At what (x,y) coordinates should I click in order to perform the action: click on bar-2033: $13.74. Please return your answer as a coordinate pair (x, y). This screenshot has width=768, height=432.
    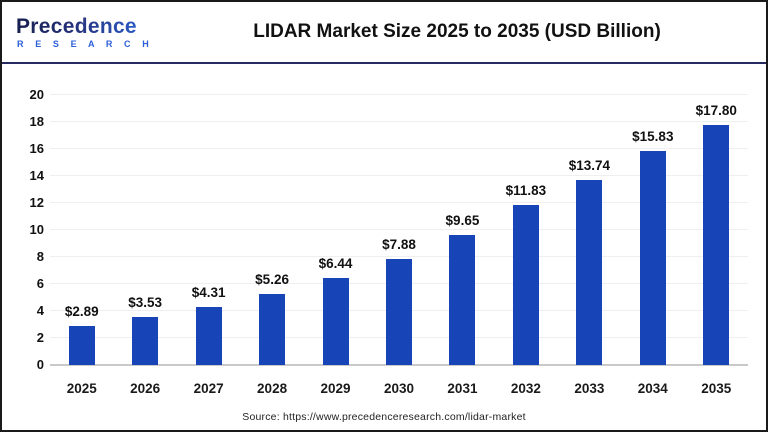
    Looking at the image, I should click on (589, 261).